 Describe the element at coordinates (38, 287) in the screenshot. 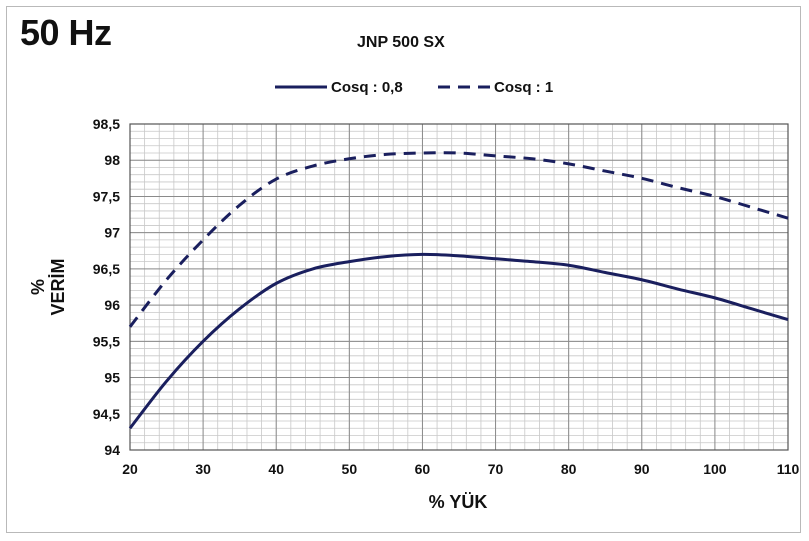

I see `y-axis-label-unit: %` at that location.